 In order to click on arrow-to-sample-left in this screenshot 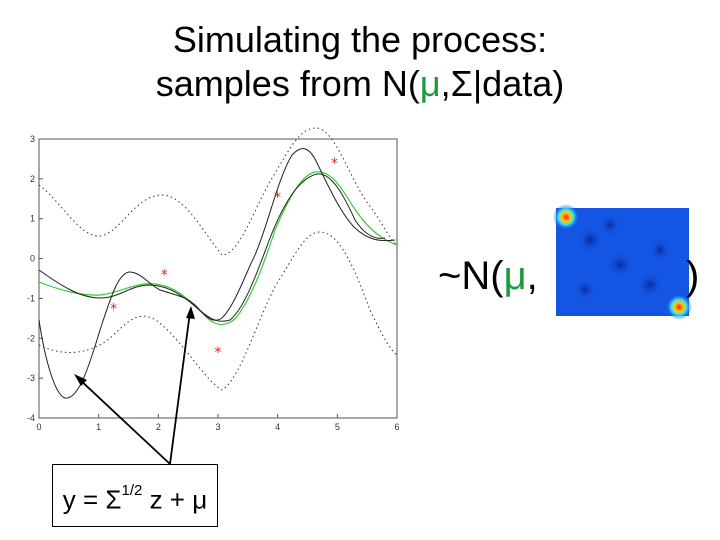, I will do `click(124, 421)`.